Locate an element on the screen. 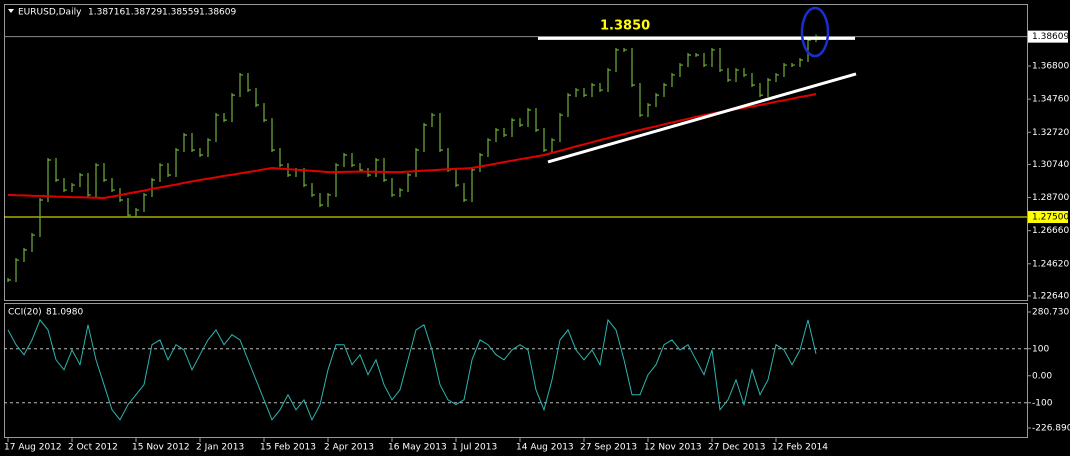  x-tick-label: 15 Feb 2013 is located at coordinates (288, 448).